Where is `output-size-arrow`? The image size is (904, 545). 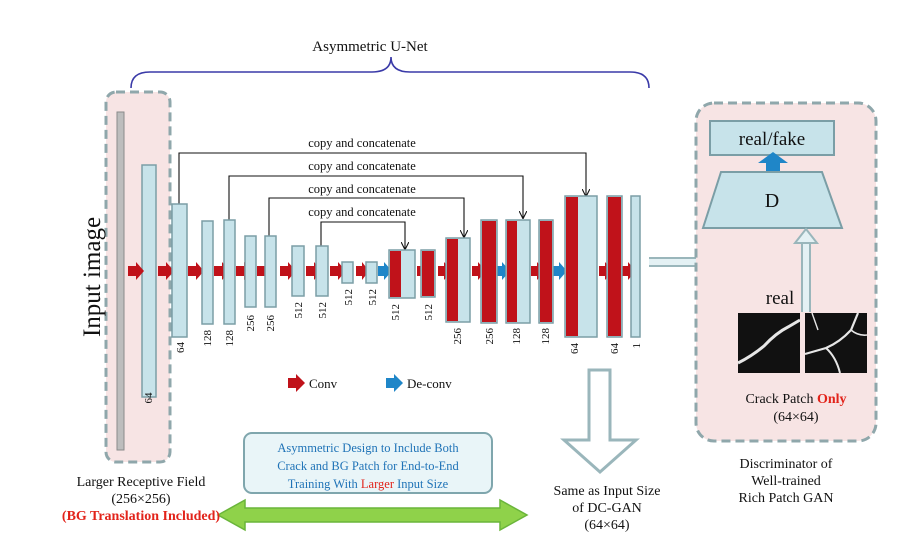
output-size-arrow is located at coordinates (600, 421).